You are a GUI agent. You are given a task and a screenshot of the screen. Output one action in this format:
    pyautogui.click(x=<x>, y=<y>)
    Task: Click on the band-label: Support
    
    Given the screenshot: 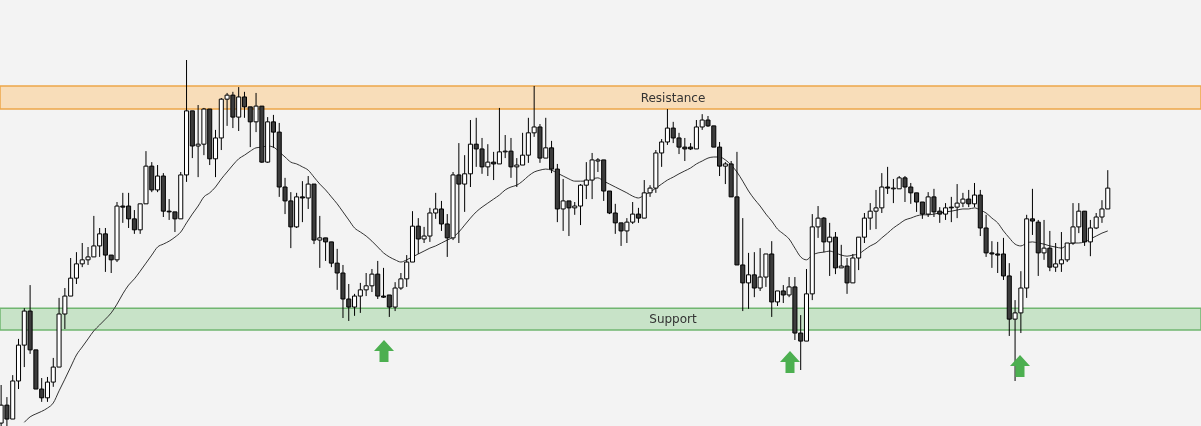 What is the action you would take?
    pyautogui.click(x=673, y=319)
    